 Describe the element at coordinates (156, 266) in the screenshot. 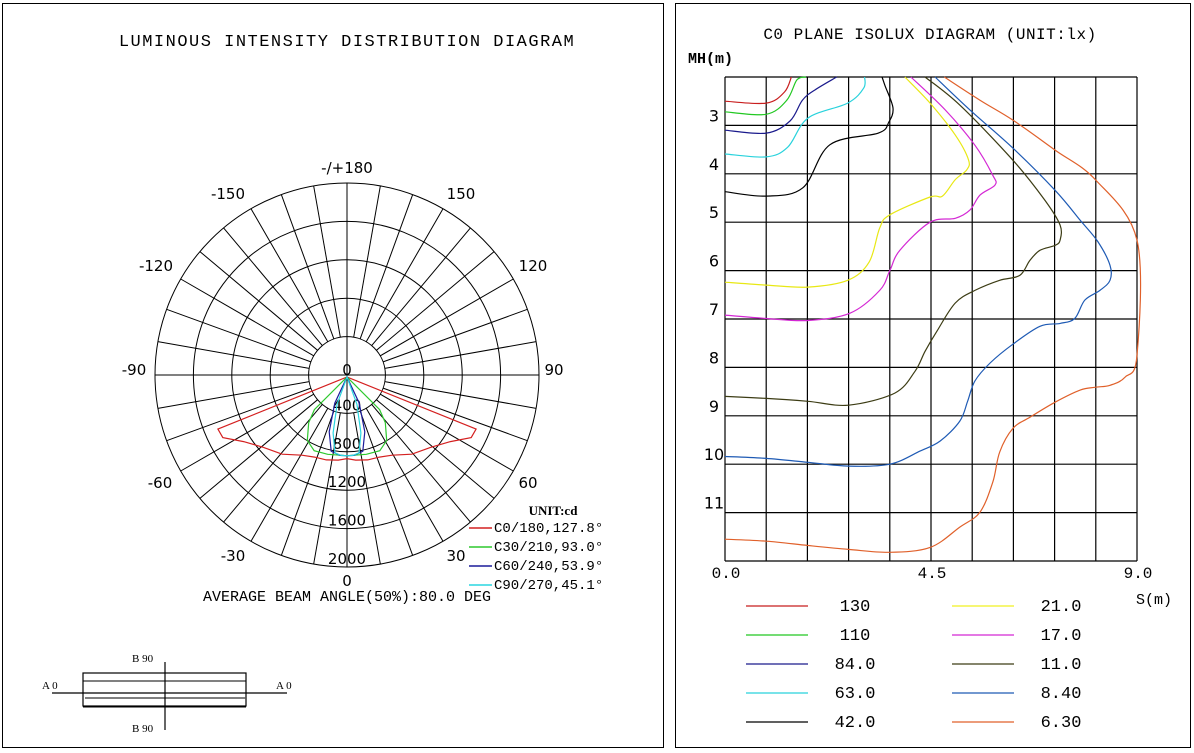

I see `polar-angle-label: -120` at that location.